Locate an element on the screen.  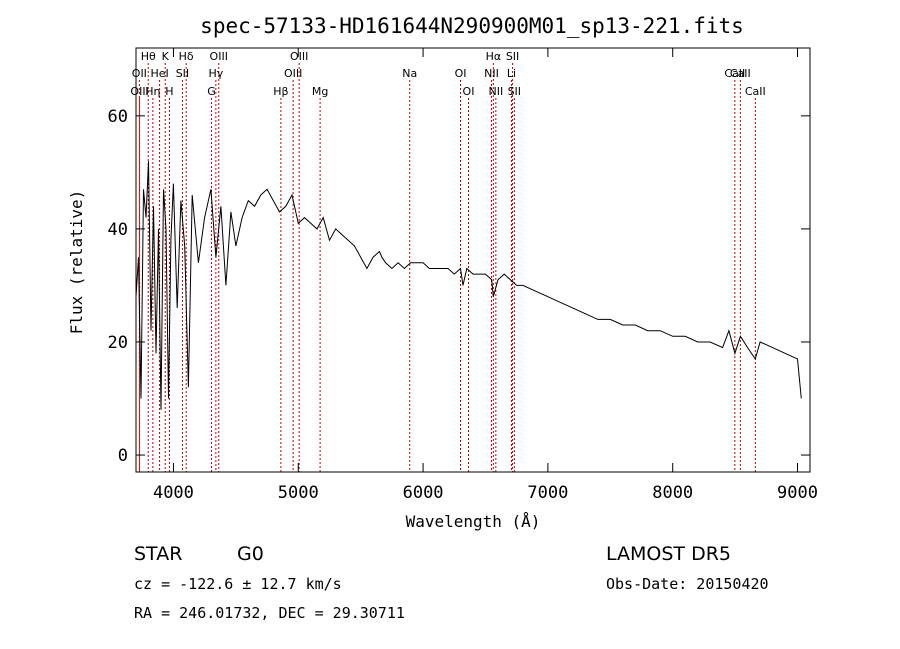
spectral-line-label: Hα is located at coordinates (494, 56).